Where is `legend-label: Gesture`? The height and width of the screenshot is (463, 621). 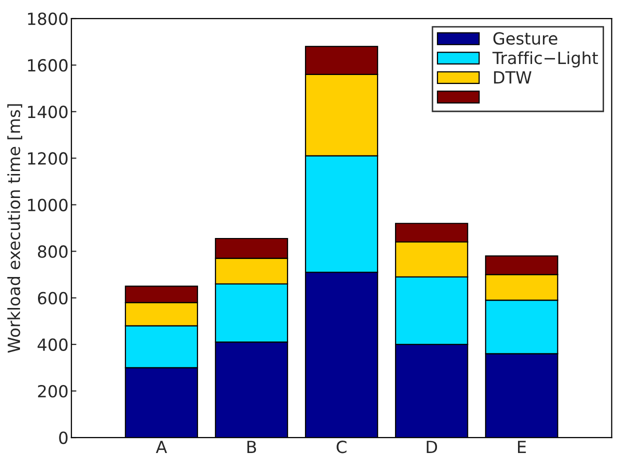 legend-label: Gesture is located at coordinates (525, 38).